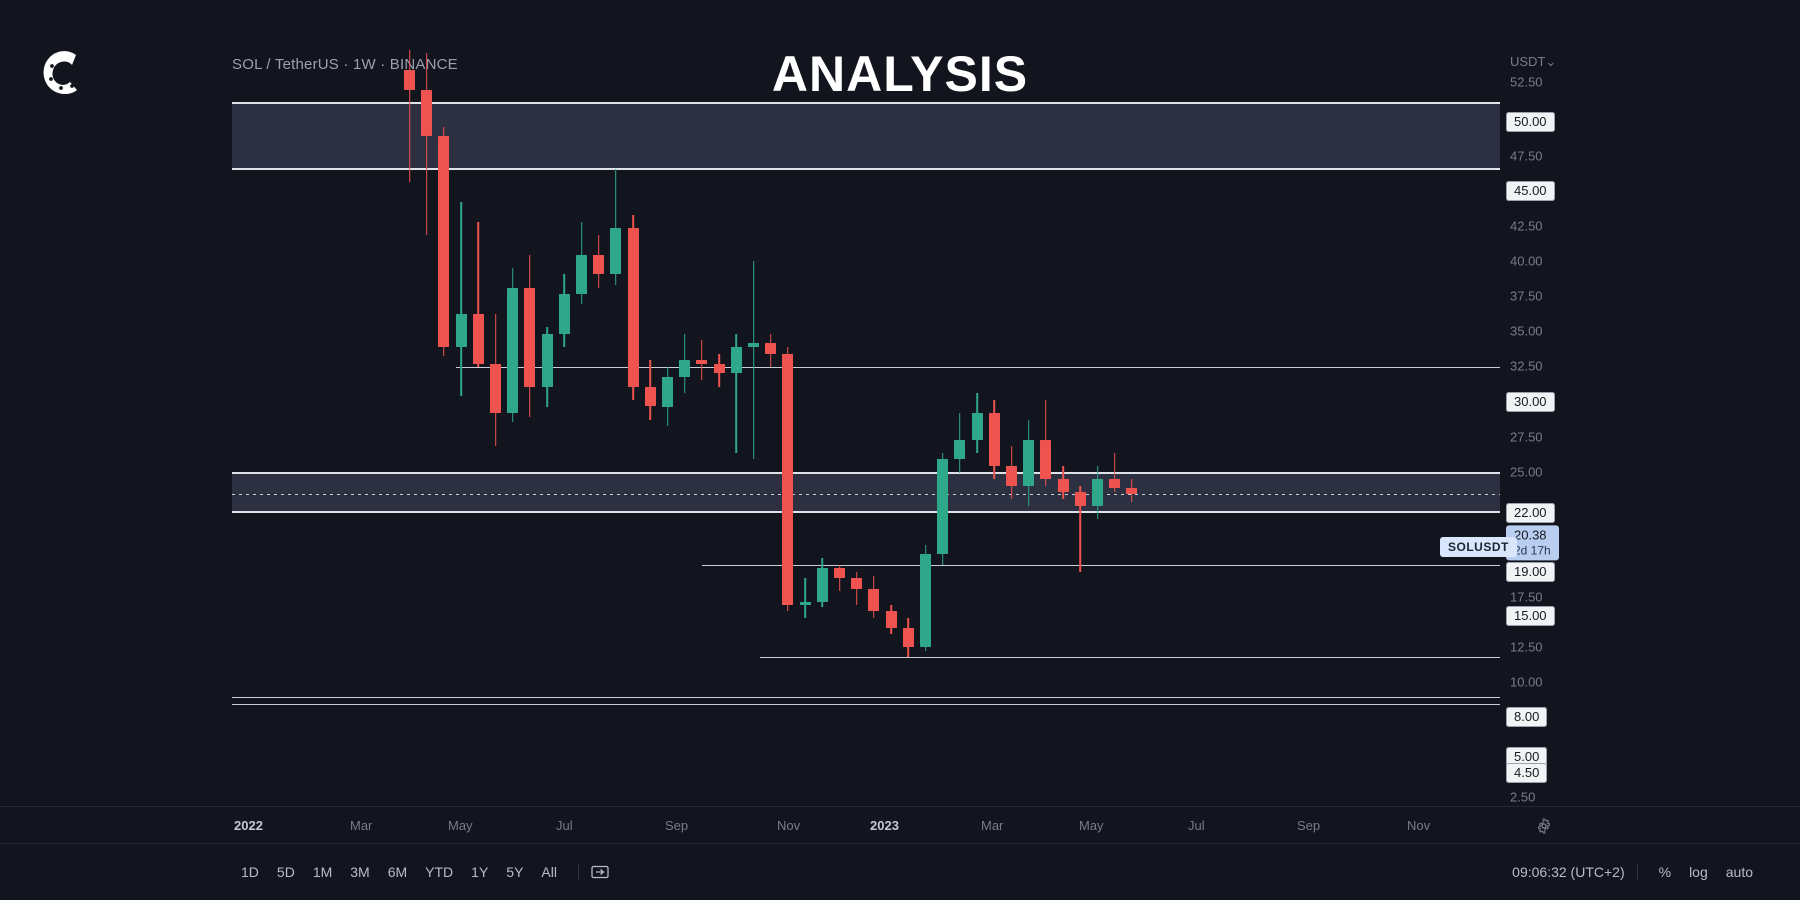 This screenshot has height=900, width=1800. What do you see at coordinates (1739, 872) in the screenshot?
I see `auto-scale-button: auto` at bounding box center [1739, 872].